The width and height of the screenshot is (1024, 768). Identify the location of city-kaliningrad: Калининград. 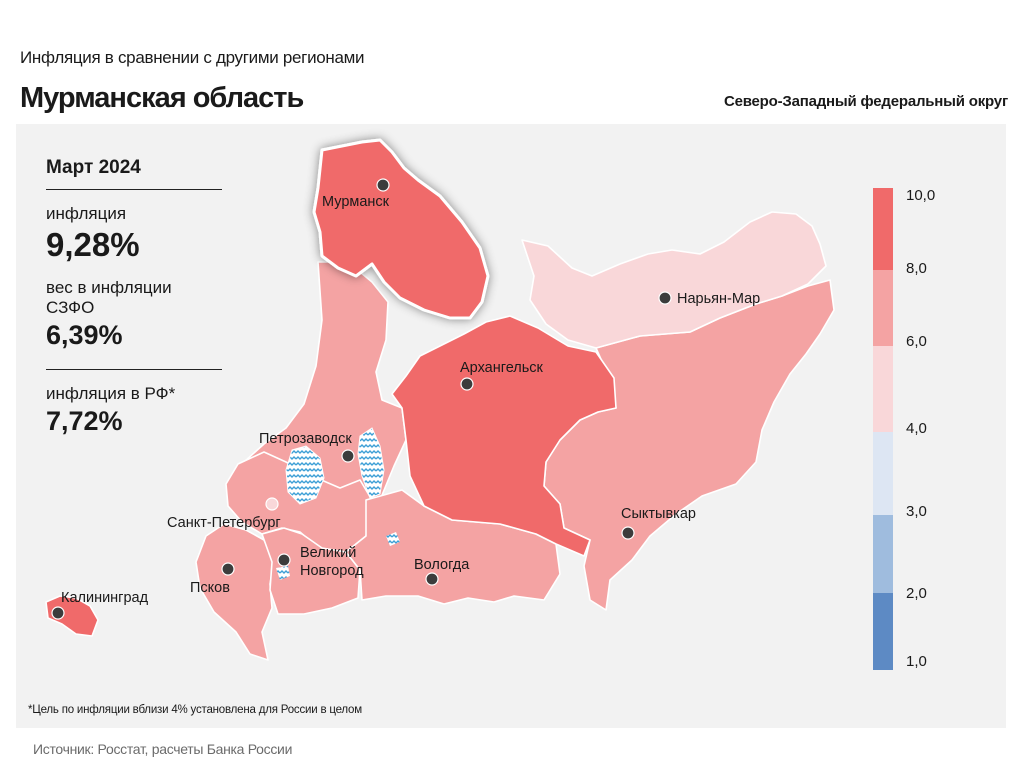
(100, 605).